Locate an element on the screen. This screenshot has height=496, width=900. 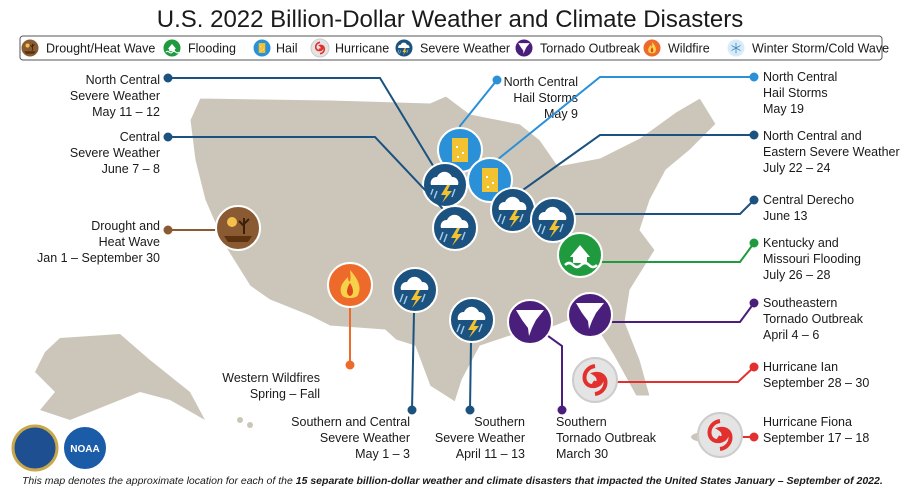
legend-label: Drought/Heat Wave is located at coordinates (100, 49).